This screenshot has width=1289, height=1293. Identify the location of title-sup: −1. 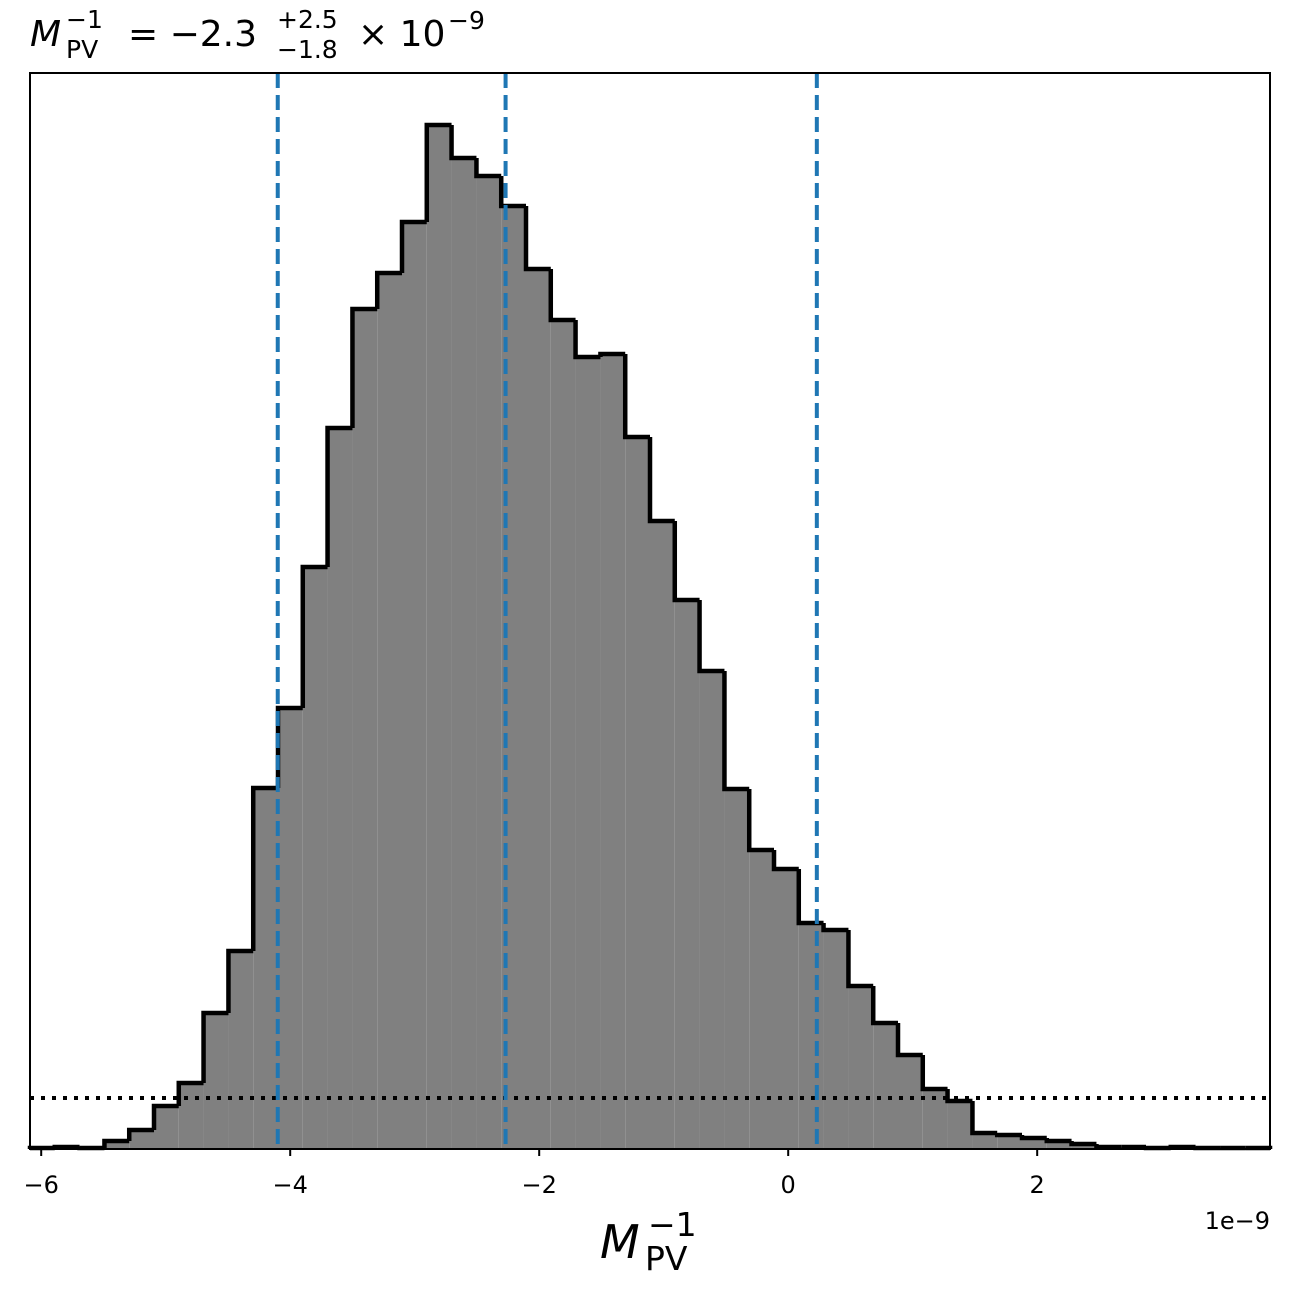
(84, 19).